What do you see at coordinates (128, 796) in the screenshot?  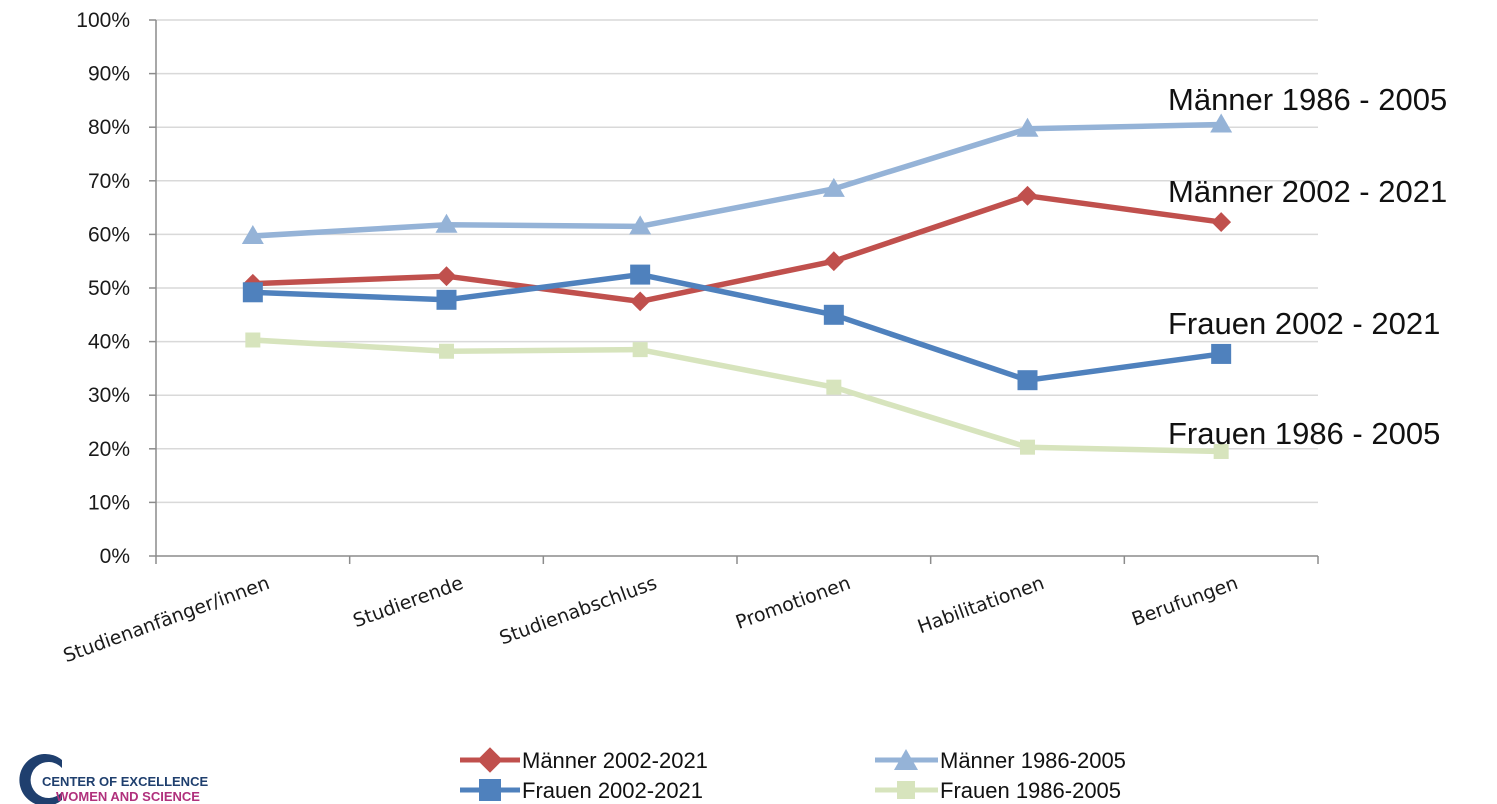 I see `logo-line2: WOMEN AND SCIENCE` at bounding box center [128, 796].